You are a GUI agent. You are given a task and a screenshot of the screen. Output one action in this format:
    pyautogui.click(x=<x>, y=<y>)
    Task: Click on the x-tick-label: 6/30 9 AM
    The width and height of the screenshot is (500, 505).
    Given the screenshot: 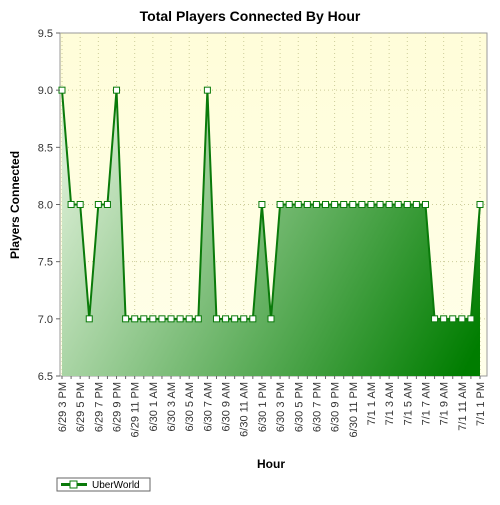 What is the action you would take?
    pyautogui.click(x=227, y=407)
    